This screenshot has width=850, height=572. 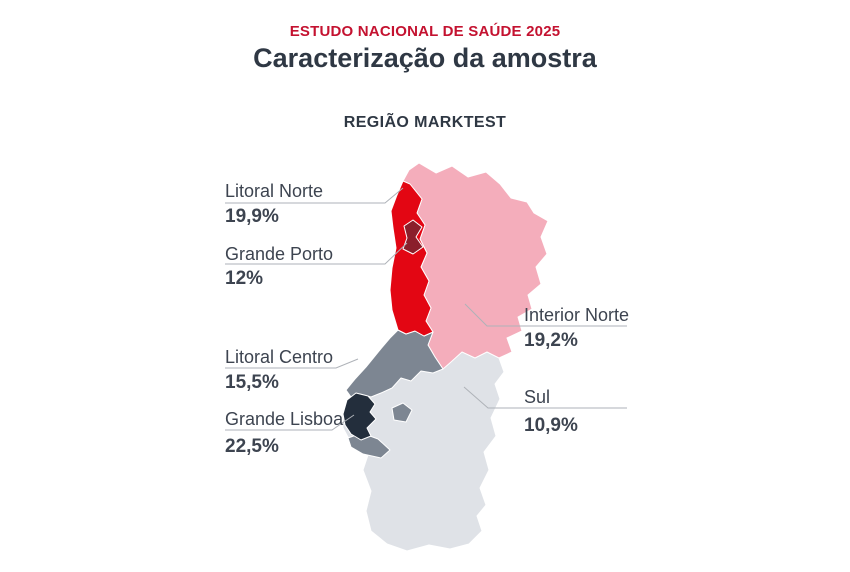 What do you see at coordinates (577, 315) in the screenshot?
I see `region-name: Interior Norte` at bounding box center [577, 315].